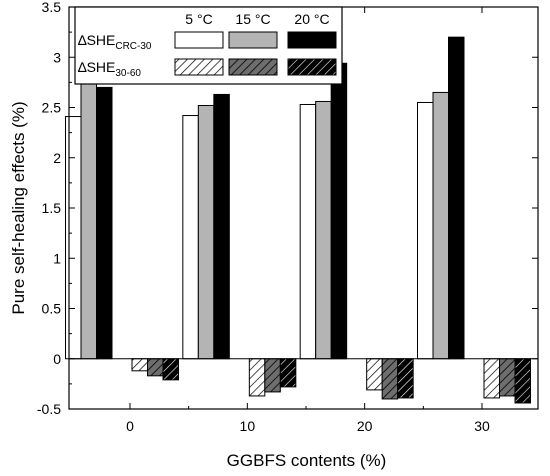 This screenshot has width=550, height=476. I want to click on legend-column-header: 15 °C, so click(252, 19).